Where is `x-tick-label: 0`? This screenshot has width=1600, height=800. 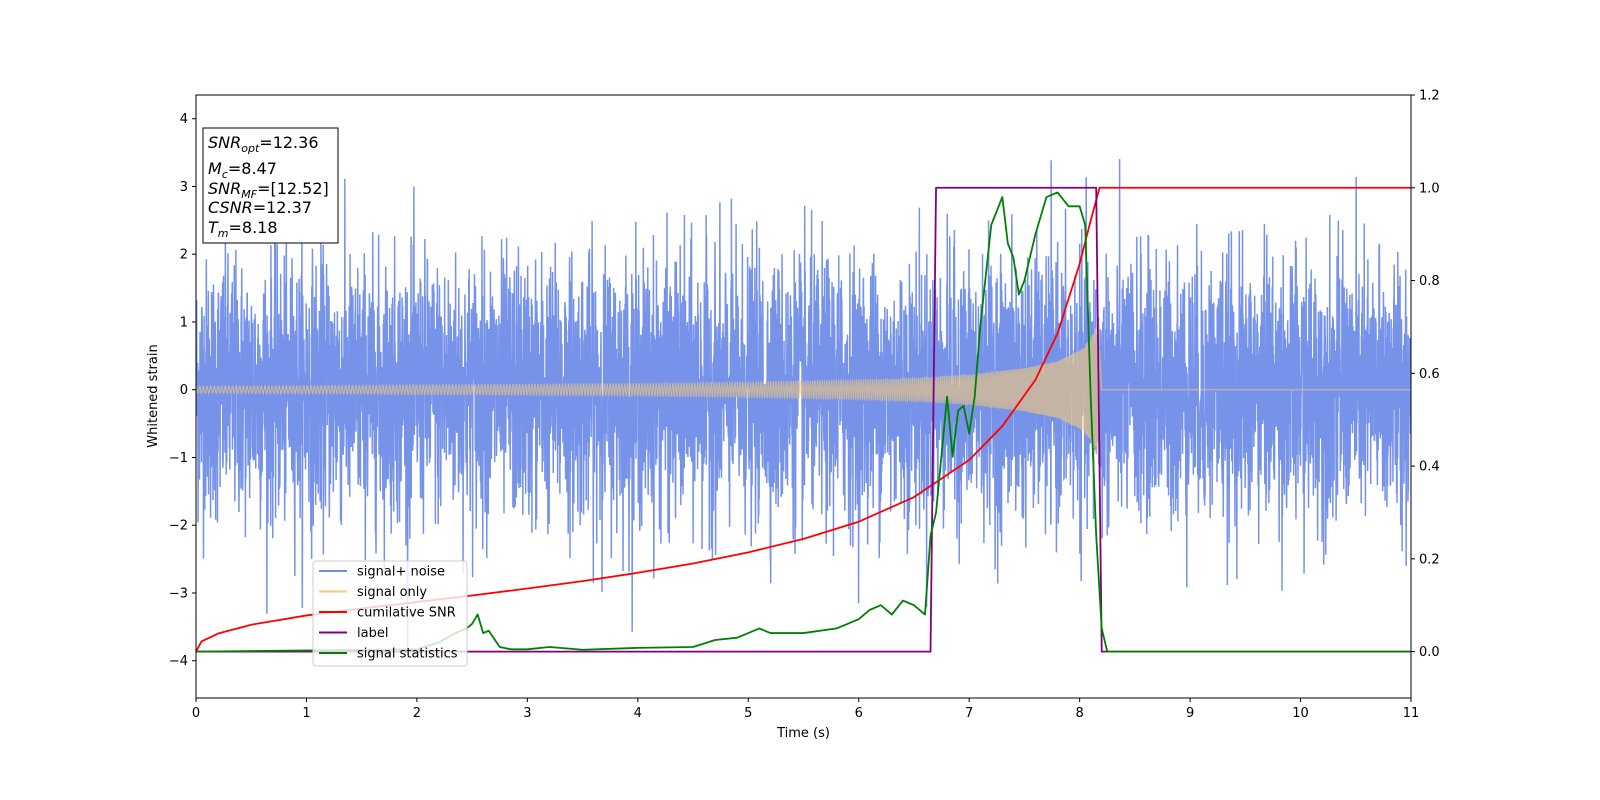 x-tick-label: 0 is located at coordinates (196, 713).